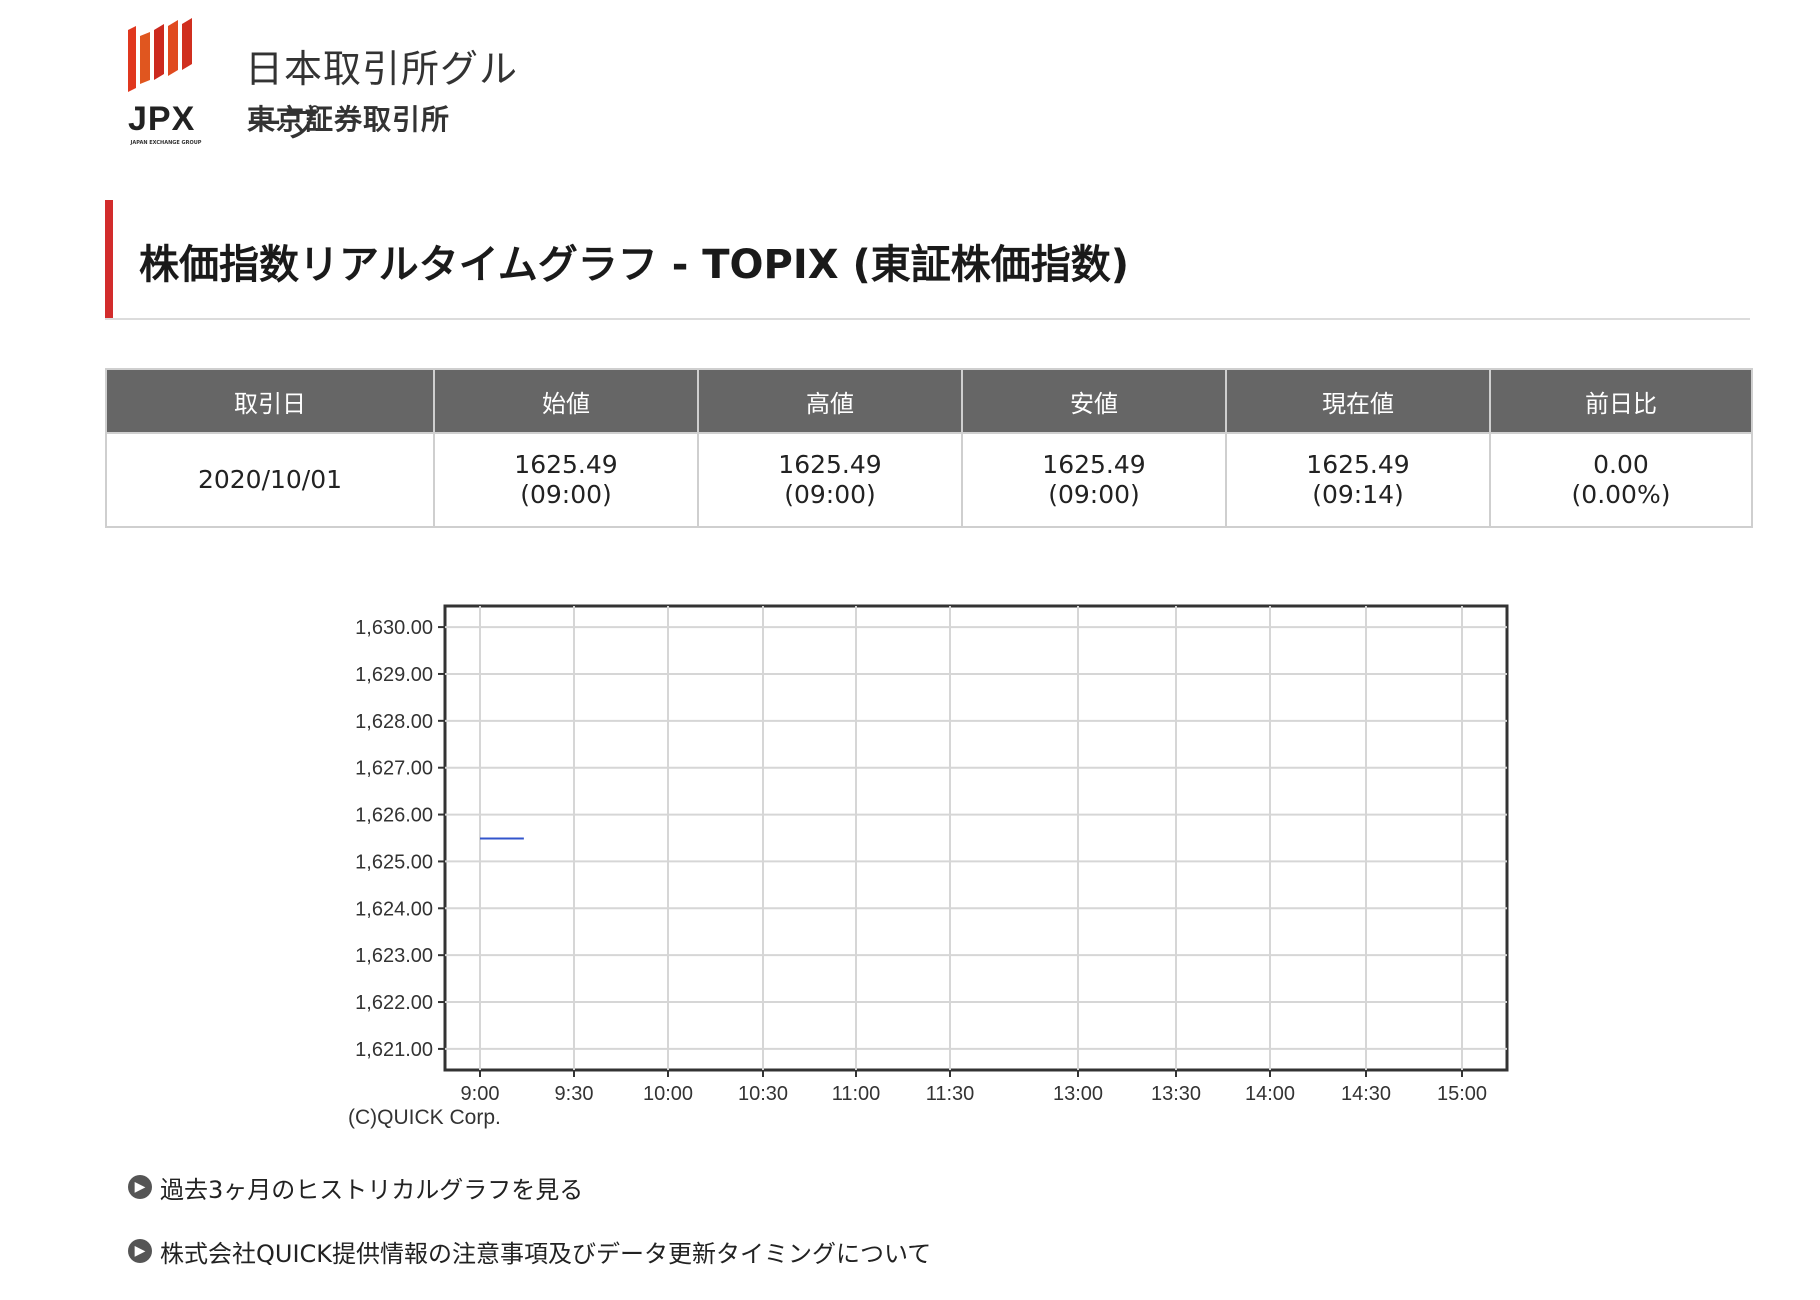 The width and height of the screenshot is (1820, 1300). What do you see at coordinates (270, 480) in the screenshot?
I see `cell-trade-date: 2020/10/01` at bounding box center [270, 480].